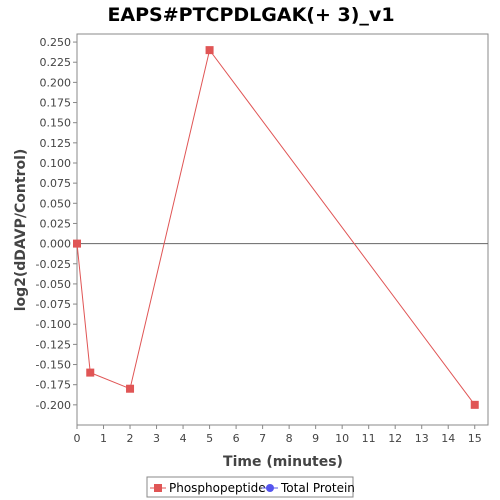  Describe the element at coordinates (395, 438) in the screenshot. I see `x-tick-label: 12` at that location.